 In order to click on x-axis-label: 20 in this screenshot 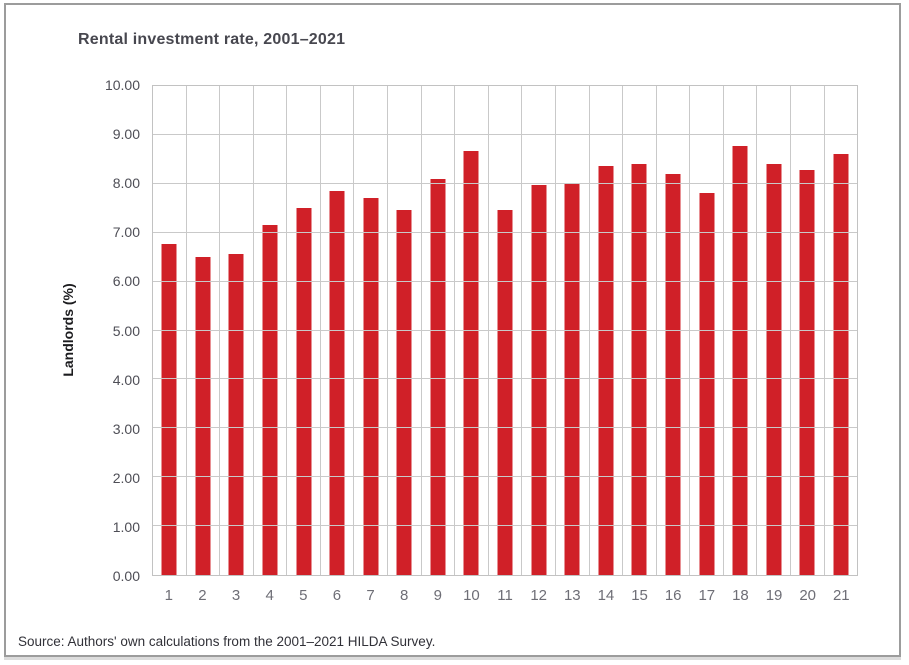, I will do `click(808, 595)`.